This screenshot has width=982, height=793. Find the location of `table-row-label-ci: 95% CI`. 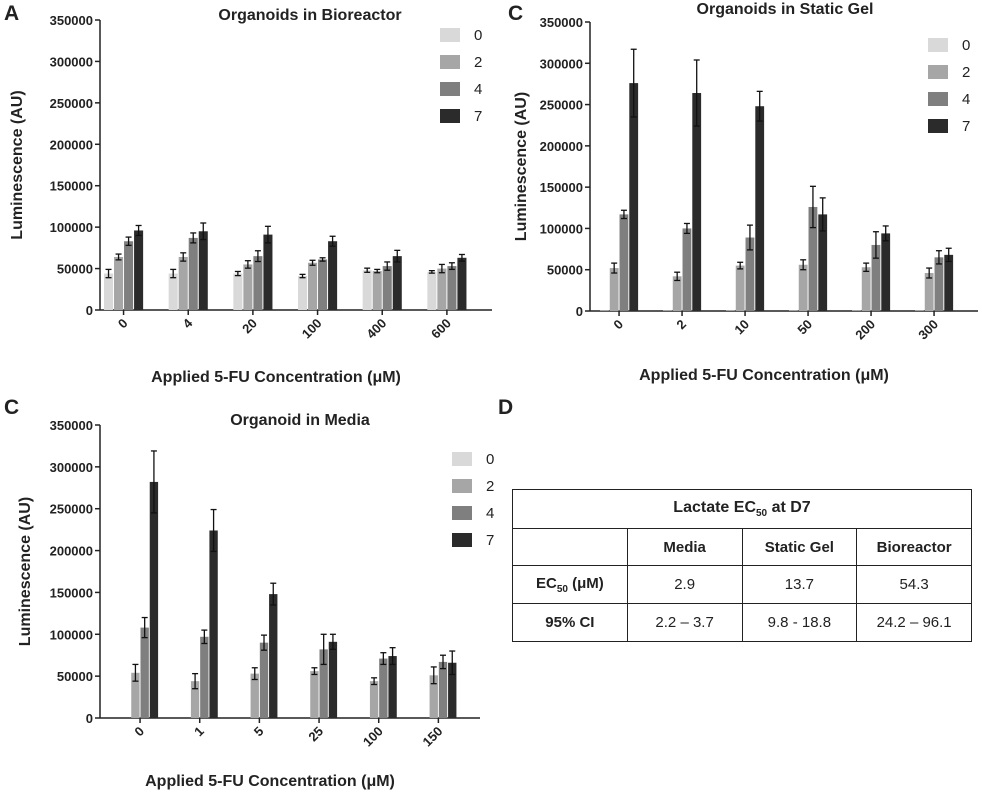

table-row-label-ci: 95% CI is located at coordinates (570, 622).